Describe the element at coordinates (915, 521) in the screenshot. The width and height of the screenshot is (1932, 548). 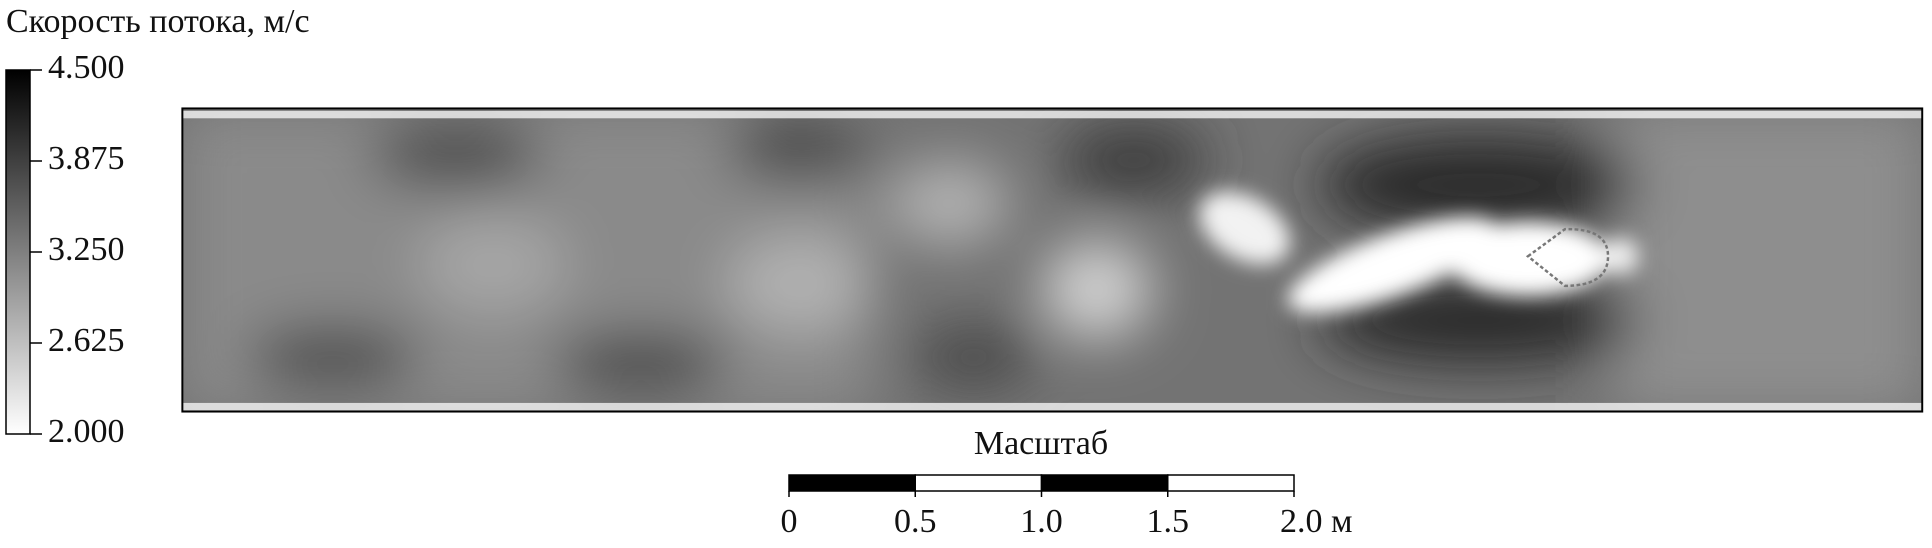
I see `scale-tick-label: 0.5` at that location.